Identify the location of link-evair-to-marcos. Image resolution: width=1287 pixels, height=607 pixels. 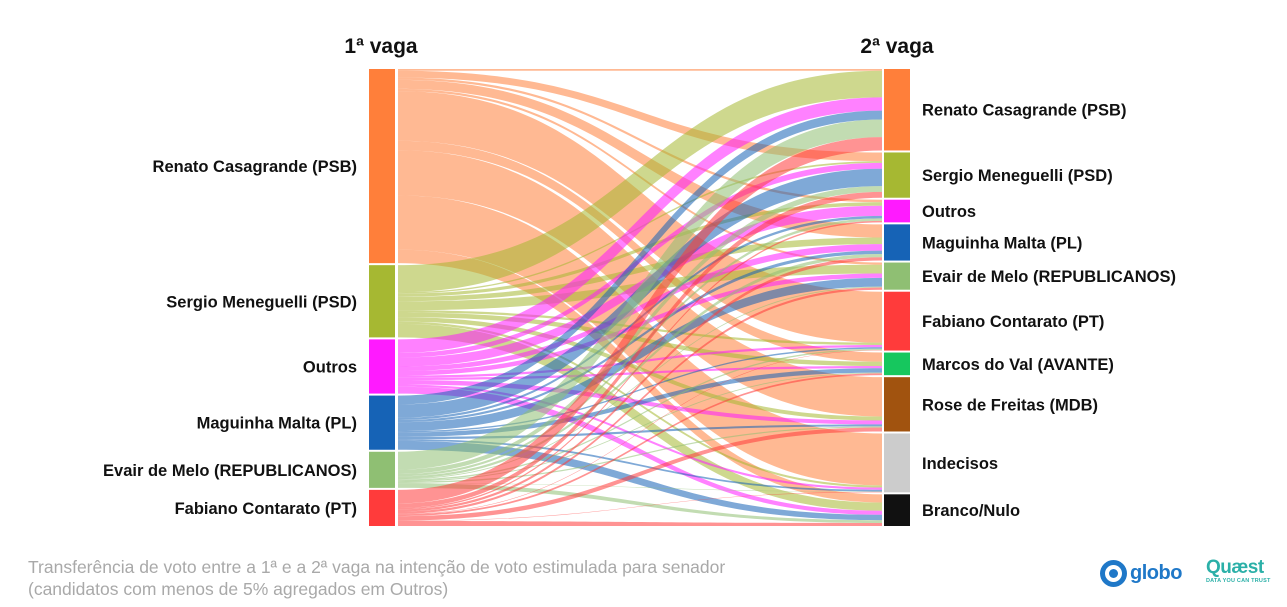
(640, 427).